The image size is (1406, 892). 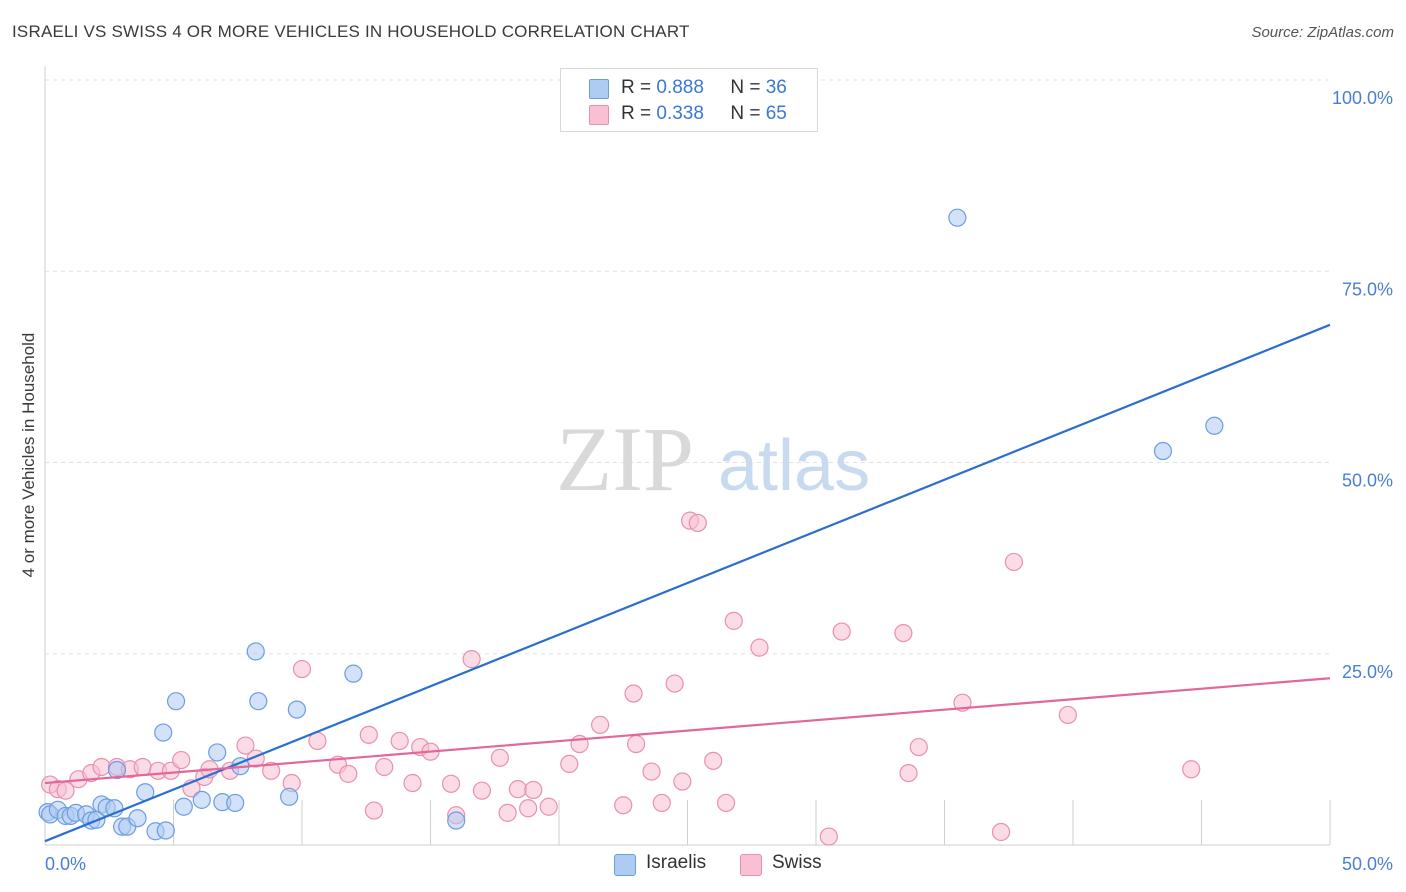 What do you see at coordinates (676, 862) in the screenshot?
I see `legend-label-israelis: Israelis` at bounding box center [676, 862].